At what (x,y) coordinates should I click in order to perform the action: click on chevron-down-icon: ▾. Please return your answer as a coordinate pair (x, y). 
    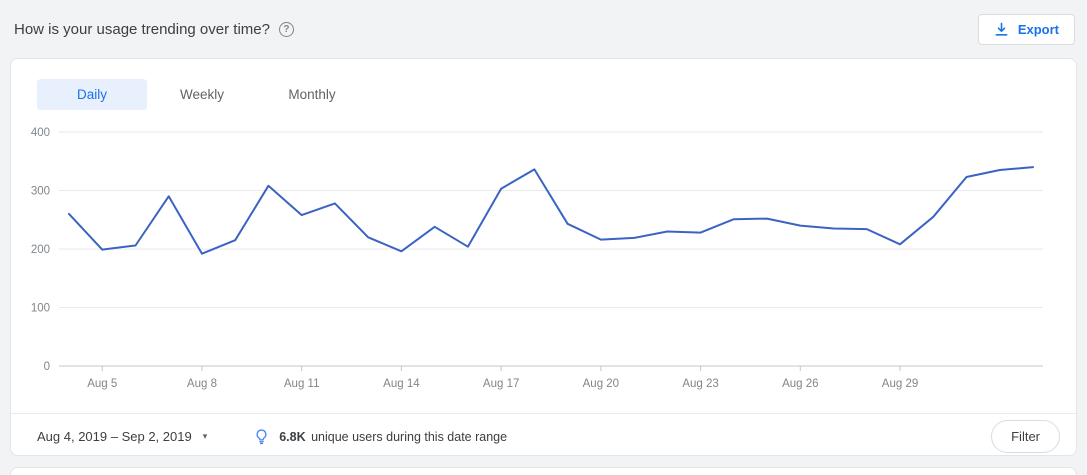
    Looking at the image, I should click on (205, 436).